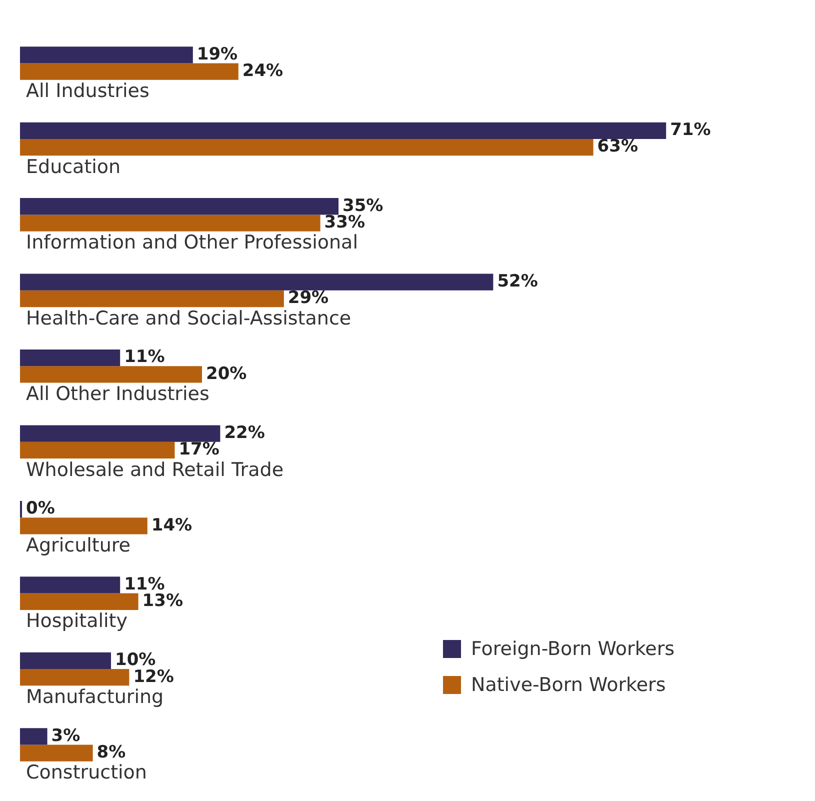 This screenshot has width=815, height=801. Describe the element at coordinates (86, 773) in the screenshot. I see `y-tick-label: Construction` at that location.